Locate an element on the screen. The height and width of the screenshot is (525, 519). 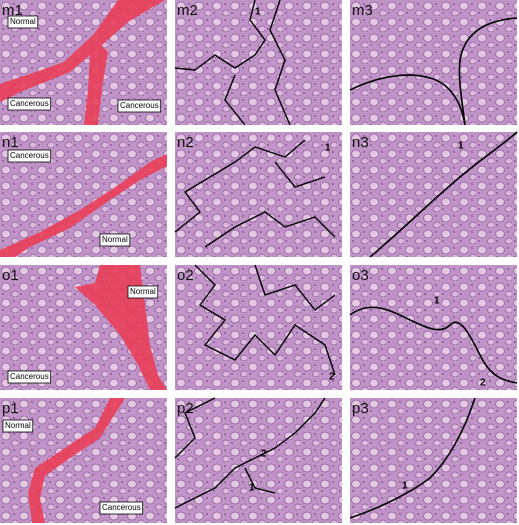
panel: n3 1 is located at coordinates (434, 194).